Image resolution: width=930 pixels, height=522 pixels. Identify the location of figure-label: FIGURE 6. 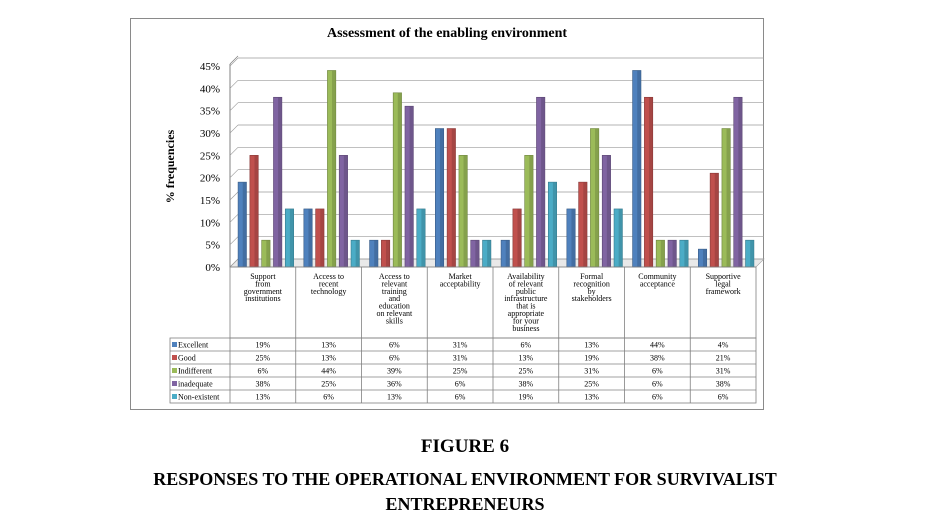
(465, 446).